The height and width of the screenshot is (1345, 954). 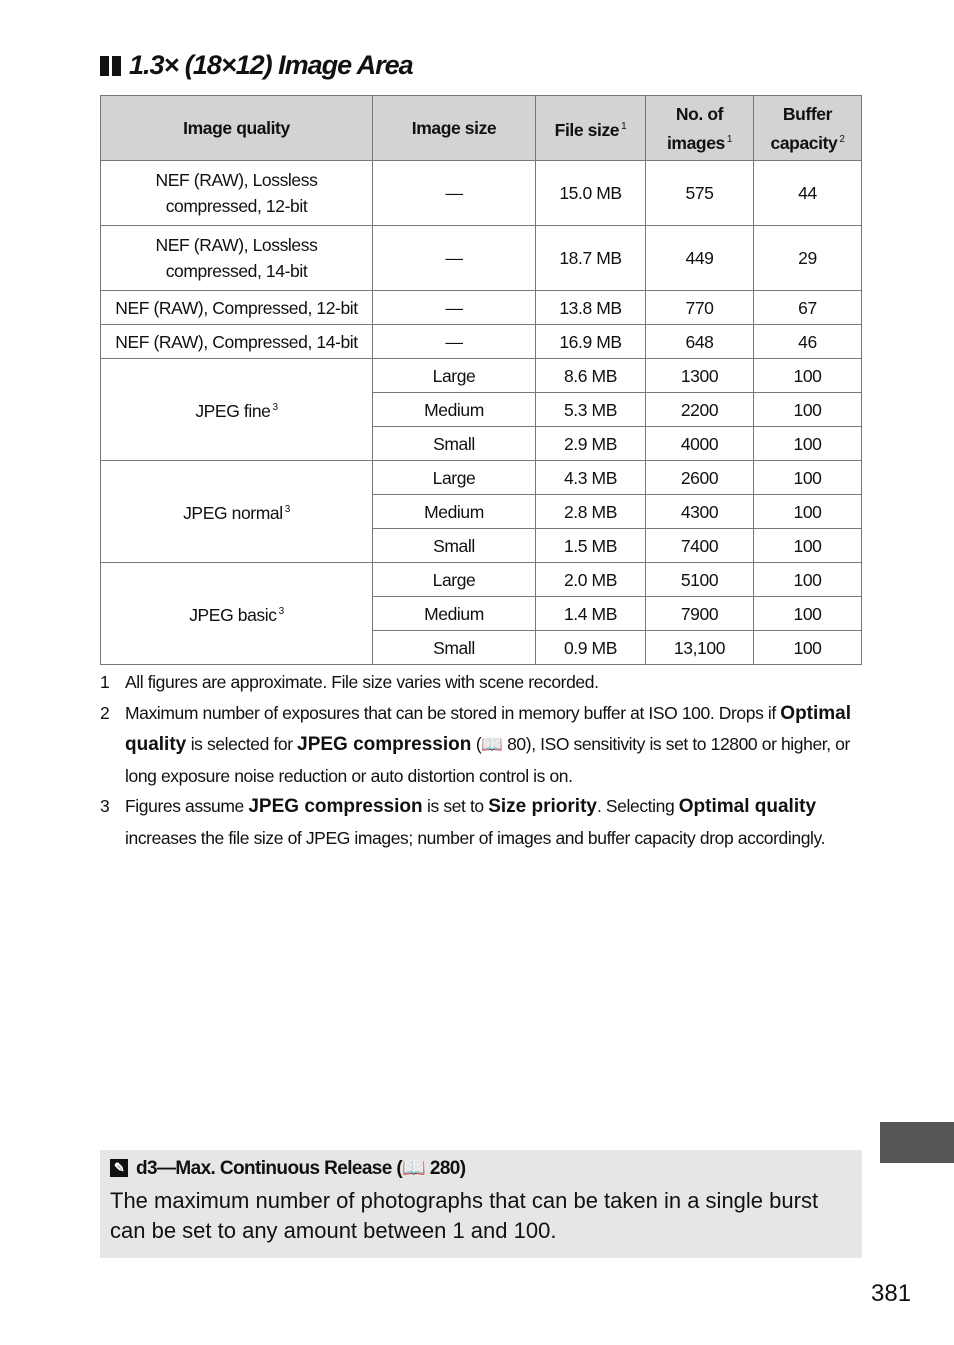 What do you see at coordinates (699, 409) in the screenshot?
I see `cell-images: 2200` at bounding box center [699, 409].